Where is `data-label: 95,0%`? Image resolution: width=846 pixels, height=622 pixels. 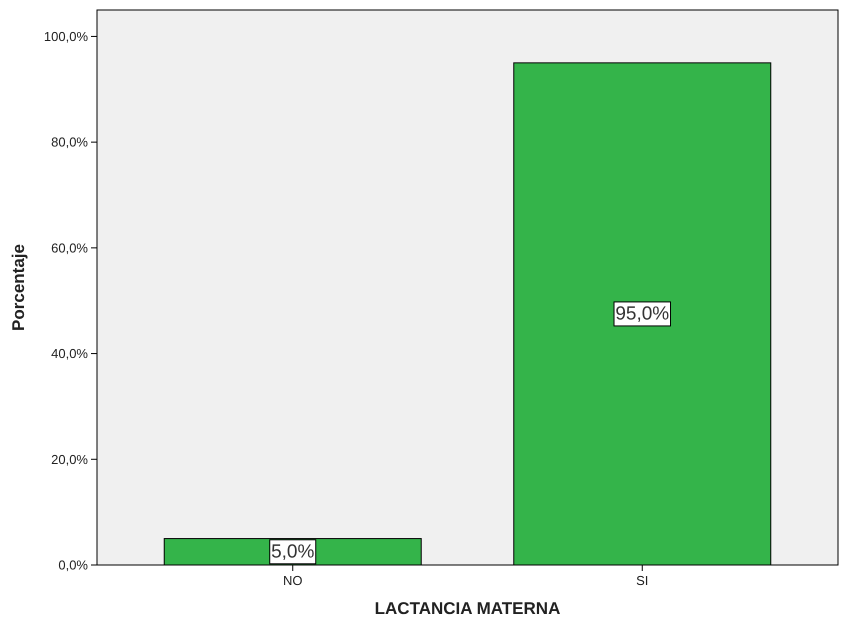 data-label: 95,0% is located at coordinates (642, 313).